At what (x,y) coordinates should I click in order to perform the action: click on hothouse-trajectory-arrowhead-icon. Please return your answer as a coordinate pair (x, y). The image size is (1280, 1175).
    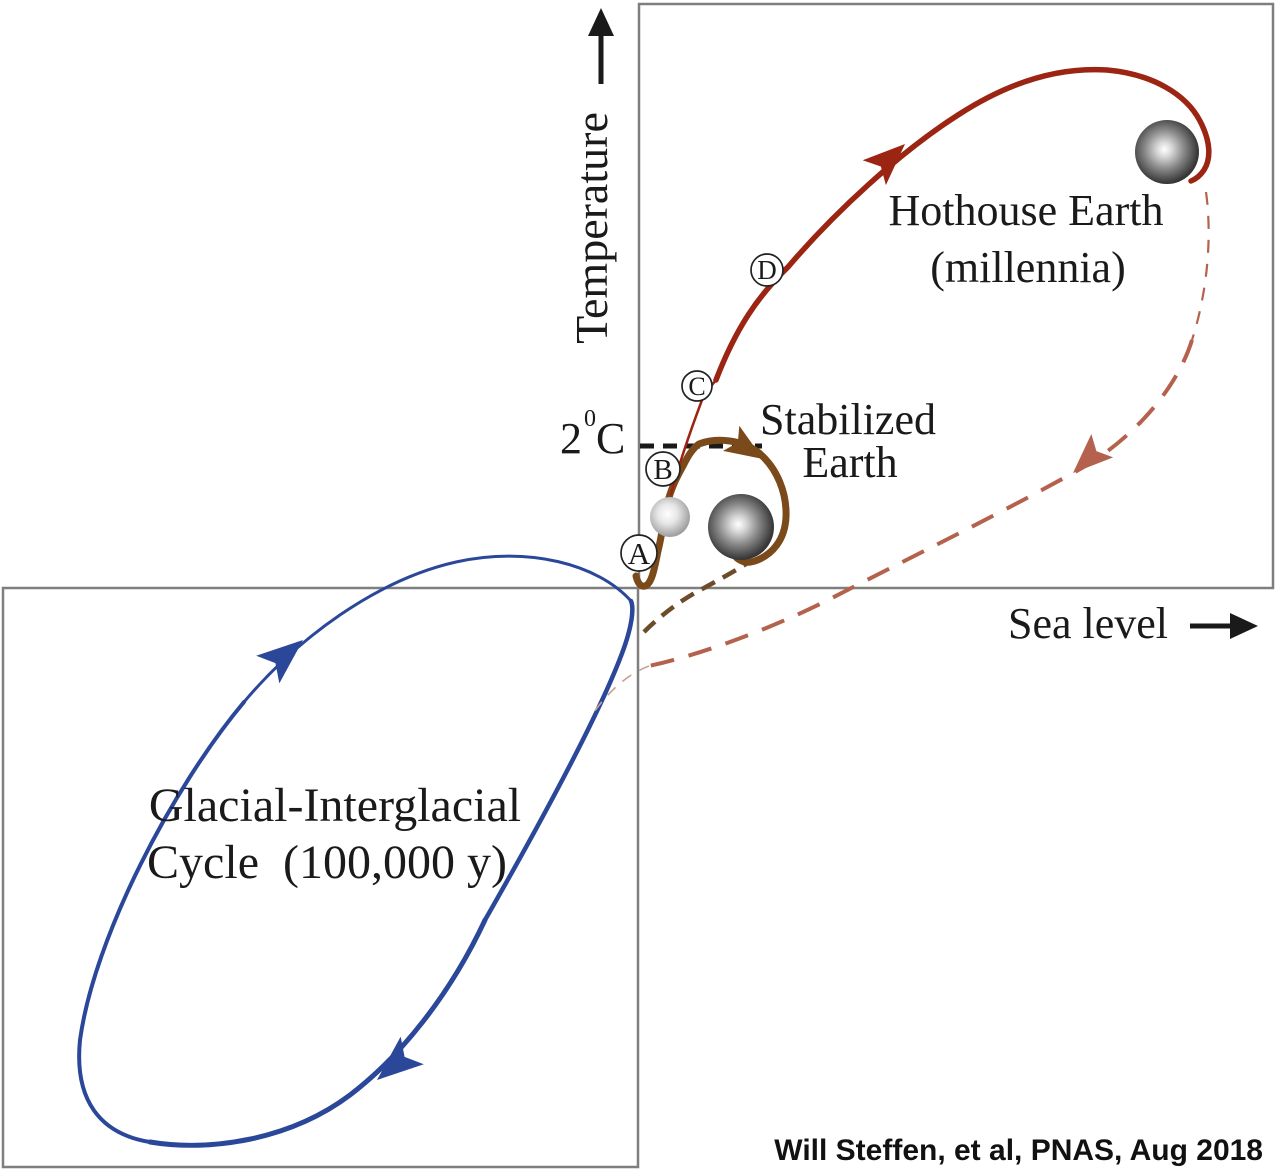
    Looking at the image, I should click on (883, 165).